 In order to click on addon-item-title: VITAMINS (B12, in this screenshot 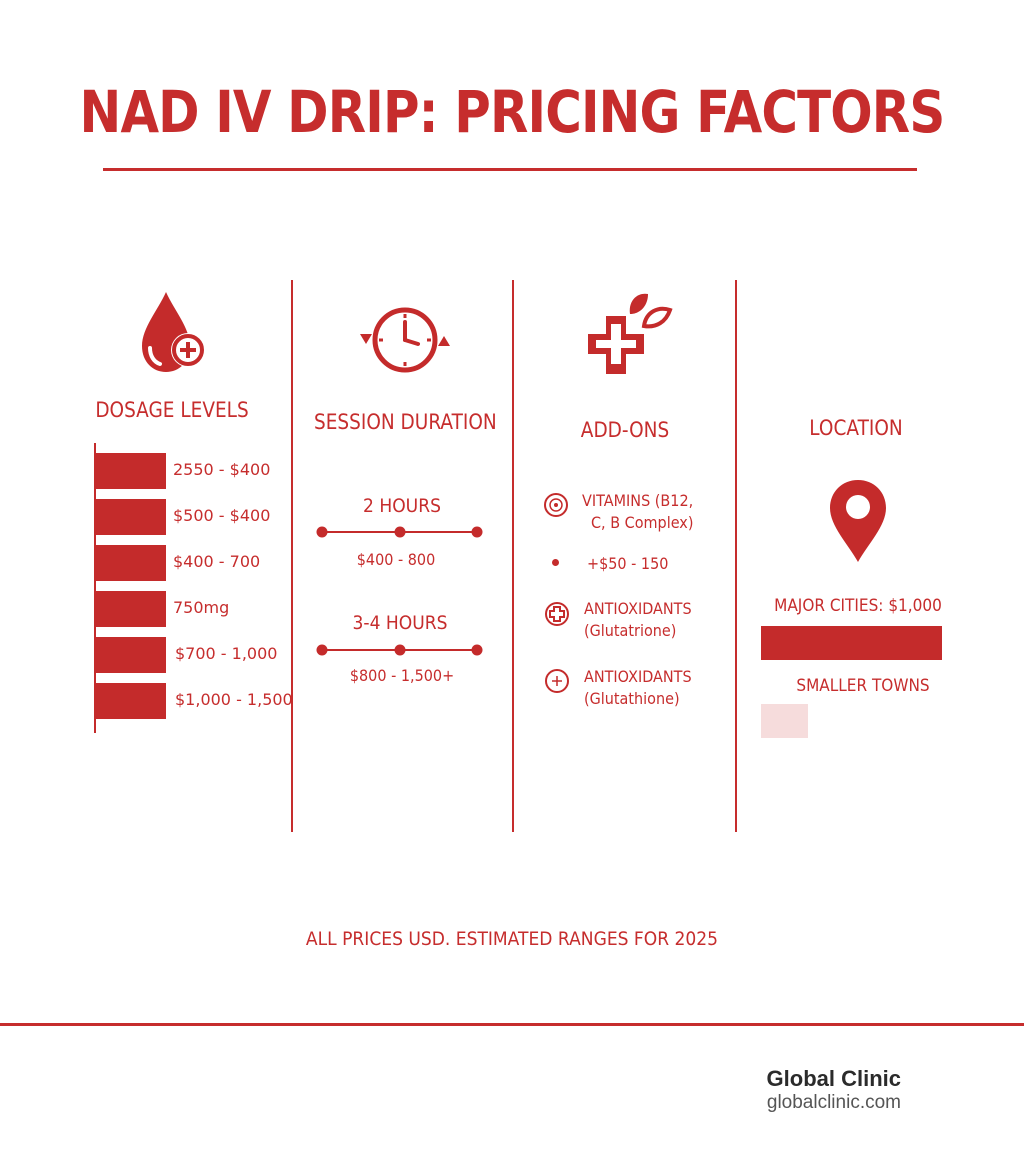, I will do `click(638, 500)`.